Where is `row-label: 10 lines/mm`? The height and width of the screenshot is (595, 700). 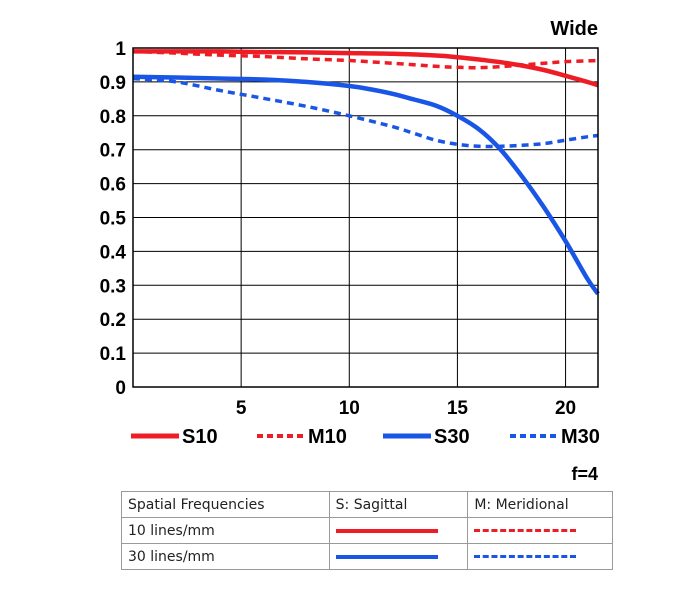 row-label: 10 lines/mm is located at coordinates (225, 530).